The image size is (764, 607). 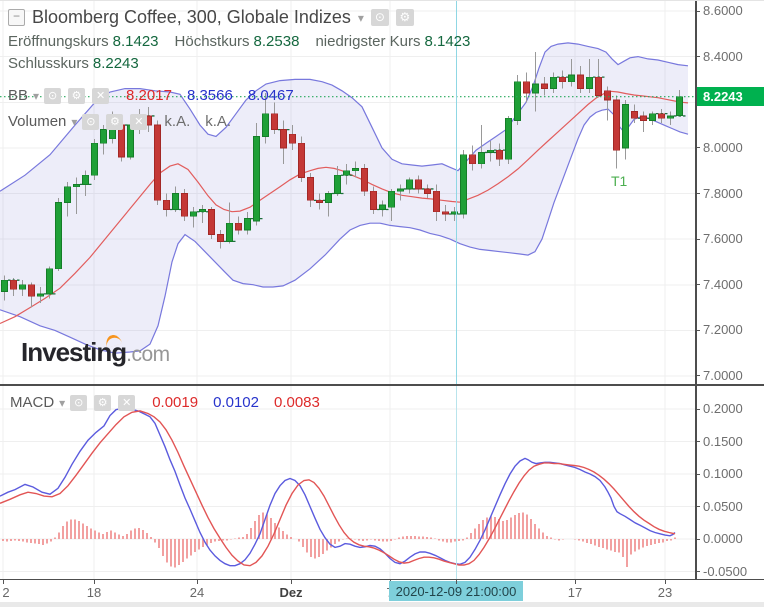 What do you see at coordinates (135, 41) in the screenshot?
I see `open-value: 8.1423` at bounding box center [135, 41].